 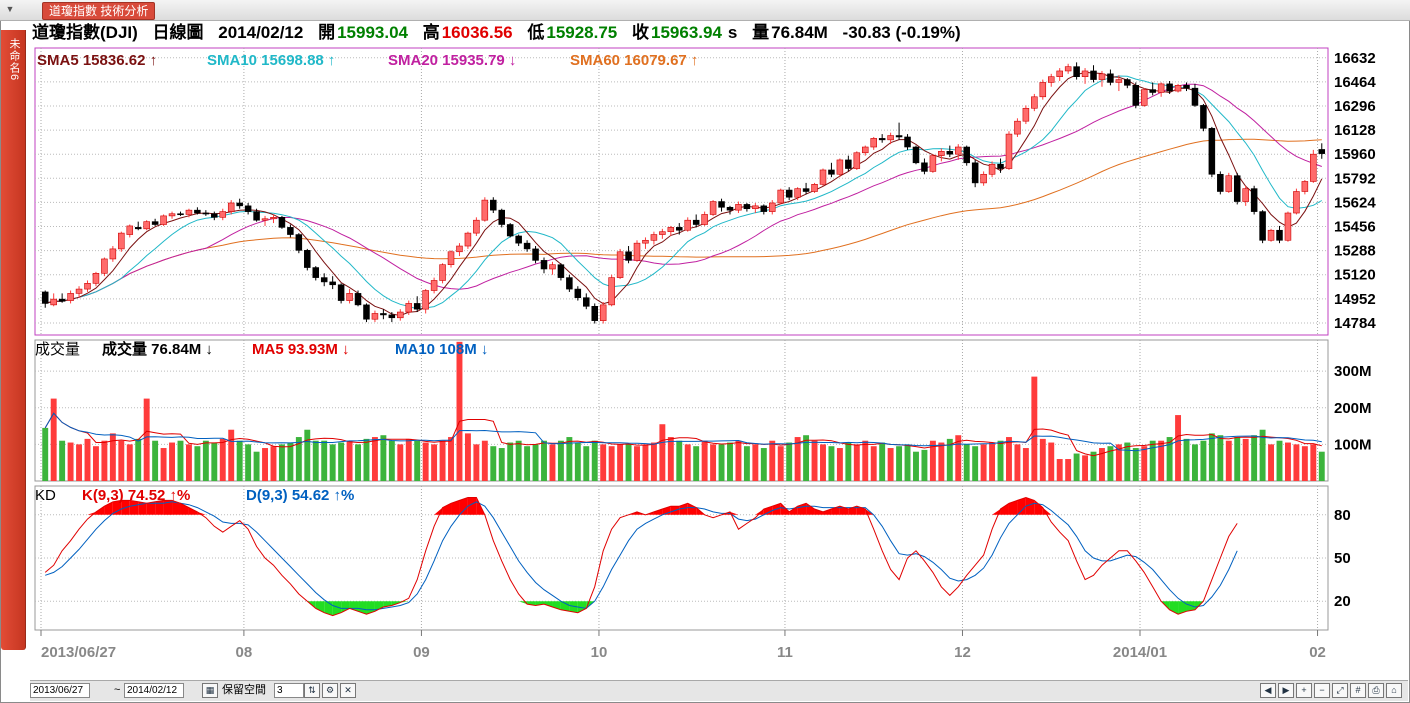 What do you see at coordinates (1286, 690) in the screenshot?
I see `scroll-right-icon: ▶` at bounding box center [1286, 690].